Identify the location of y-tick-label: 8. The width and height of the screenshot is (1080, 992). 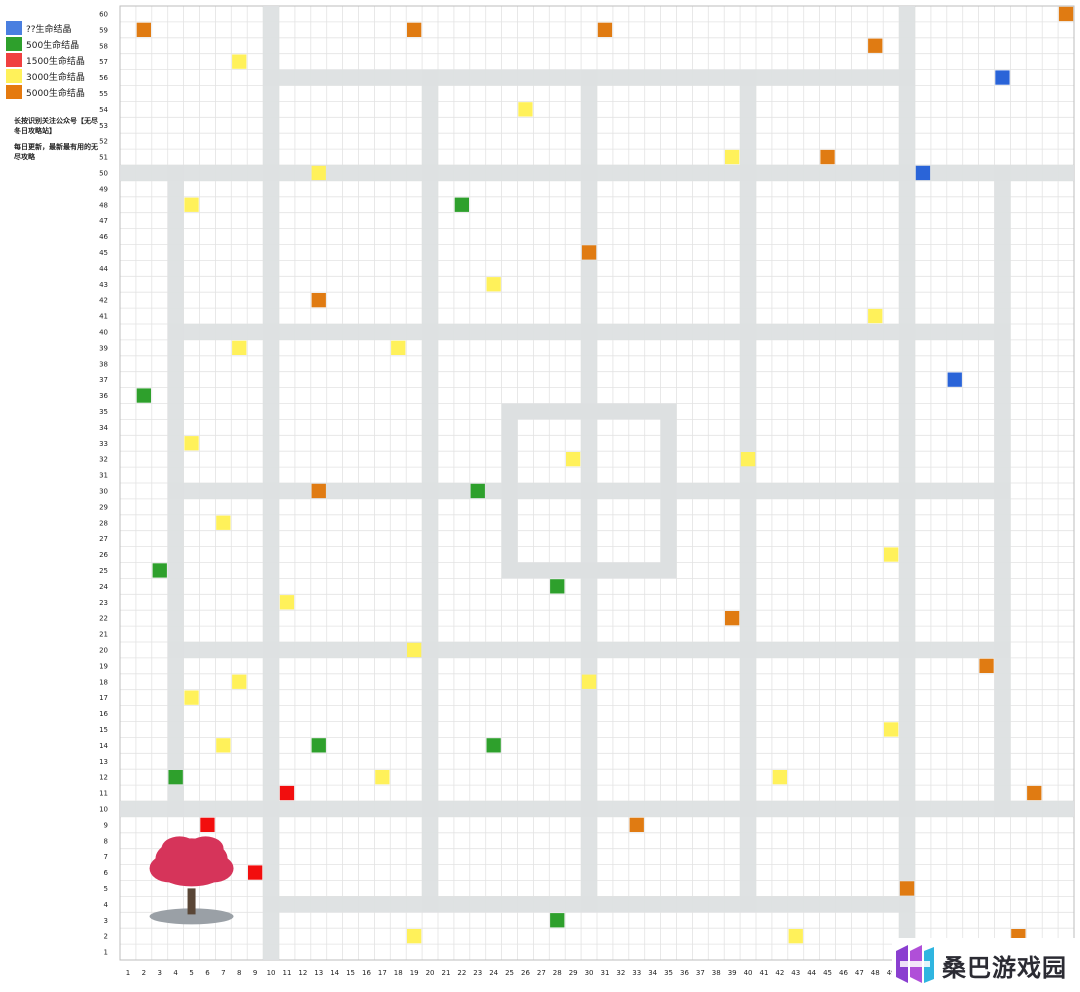
(106, 841).